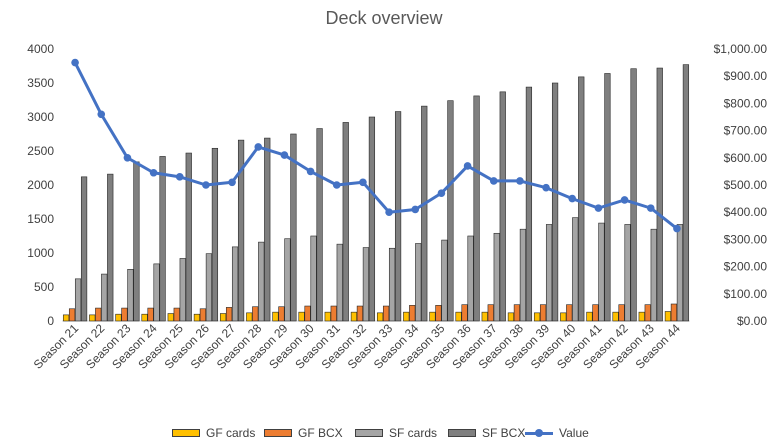 Image resolution: width=768 pixels, height=447 pixels. What do you see at coordinates (40, 83) in the screenshot?
I see `y-left-tick-label: 3500` at bounding box center [40, 83].